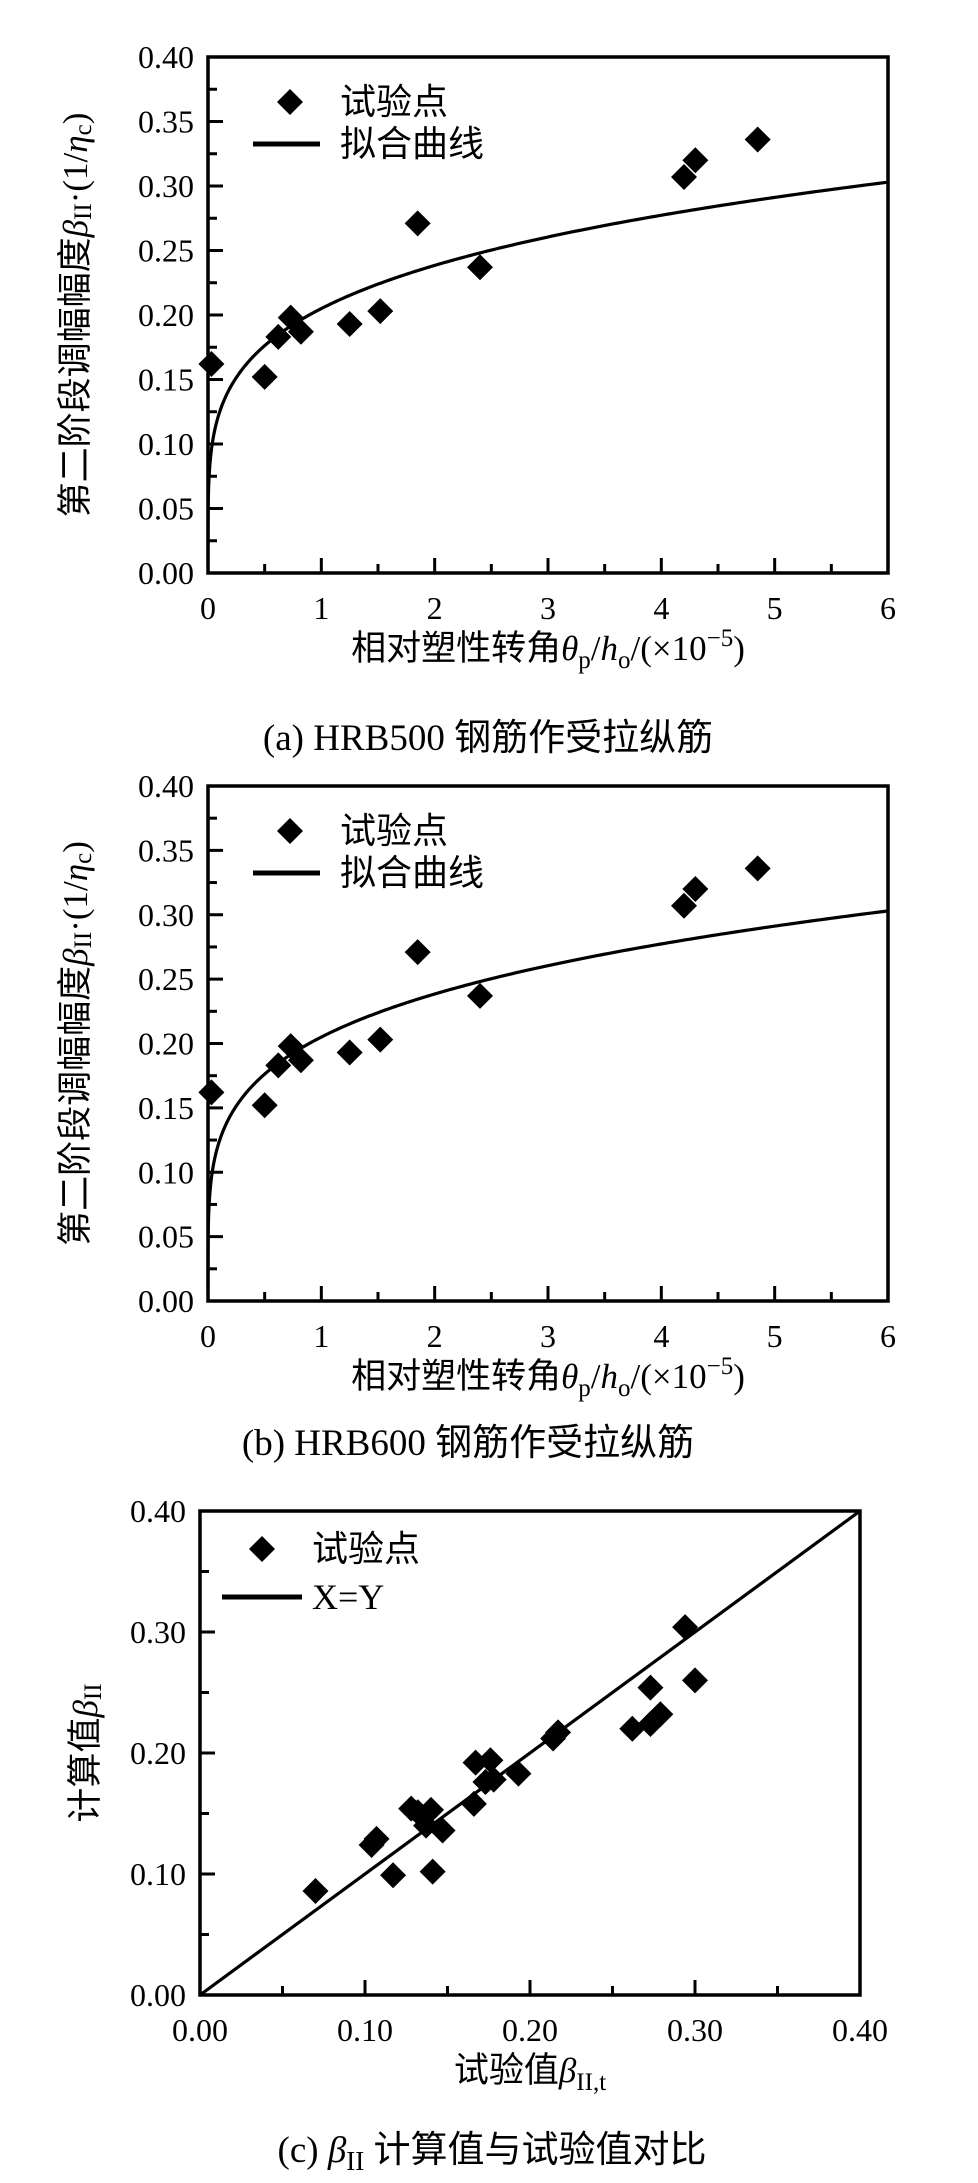  What do you see at coordinates (468, 1443) in the screenshot?
I see `chart-caption: (b) HRB600 钢筋作受拉纵筋` at bounding box center [468, 1443].